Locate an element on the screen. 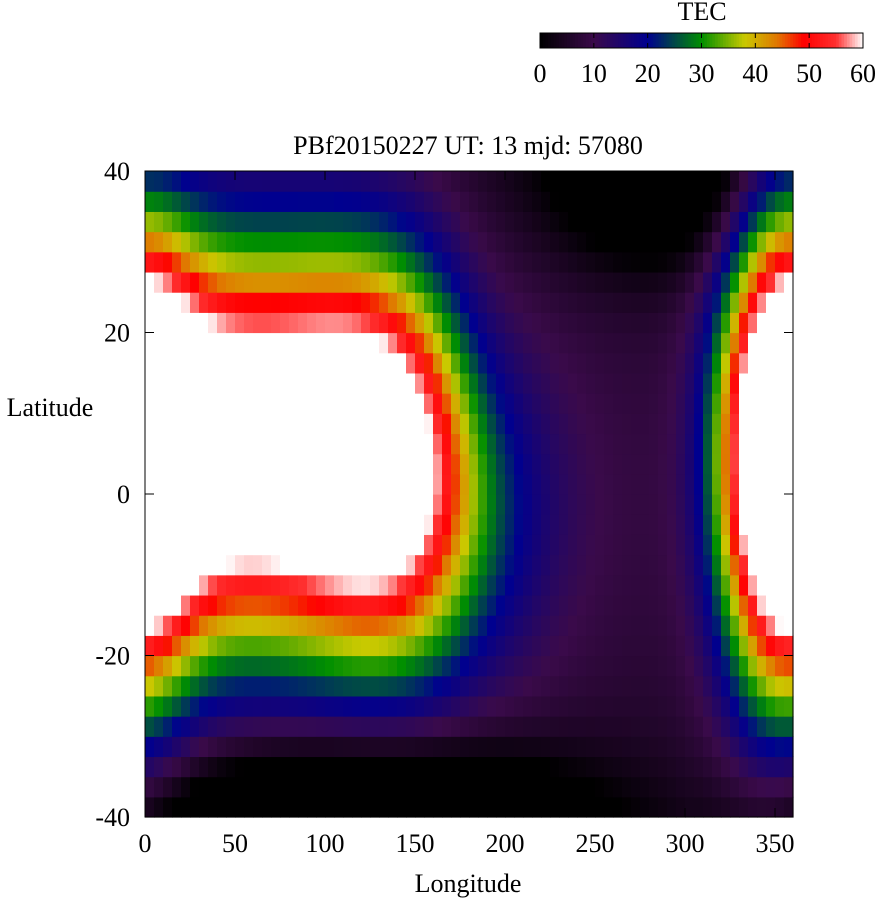 The width and height of the screenshot is (878, 905). colorbar-ticks: 0 10 20 30 40 50 60 is located at coordinates (705, 60).